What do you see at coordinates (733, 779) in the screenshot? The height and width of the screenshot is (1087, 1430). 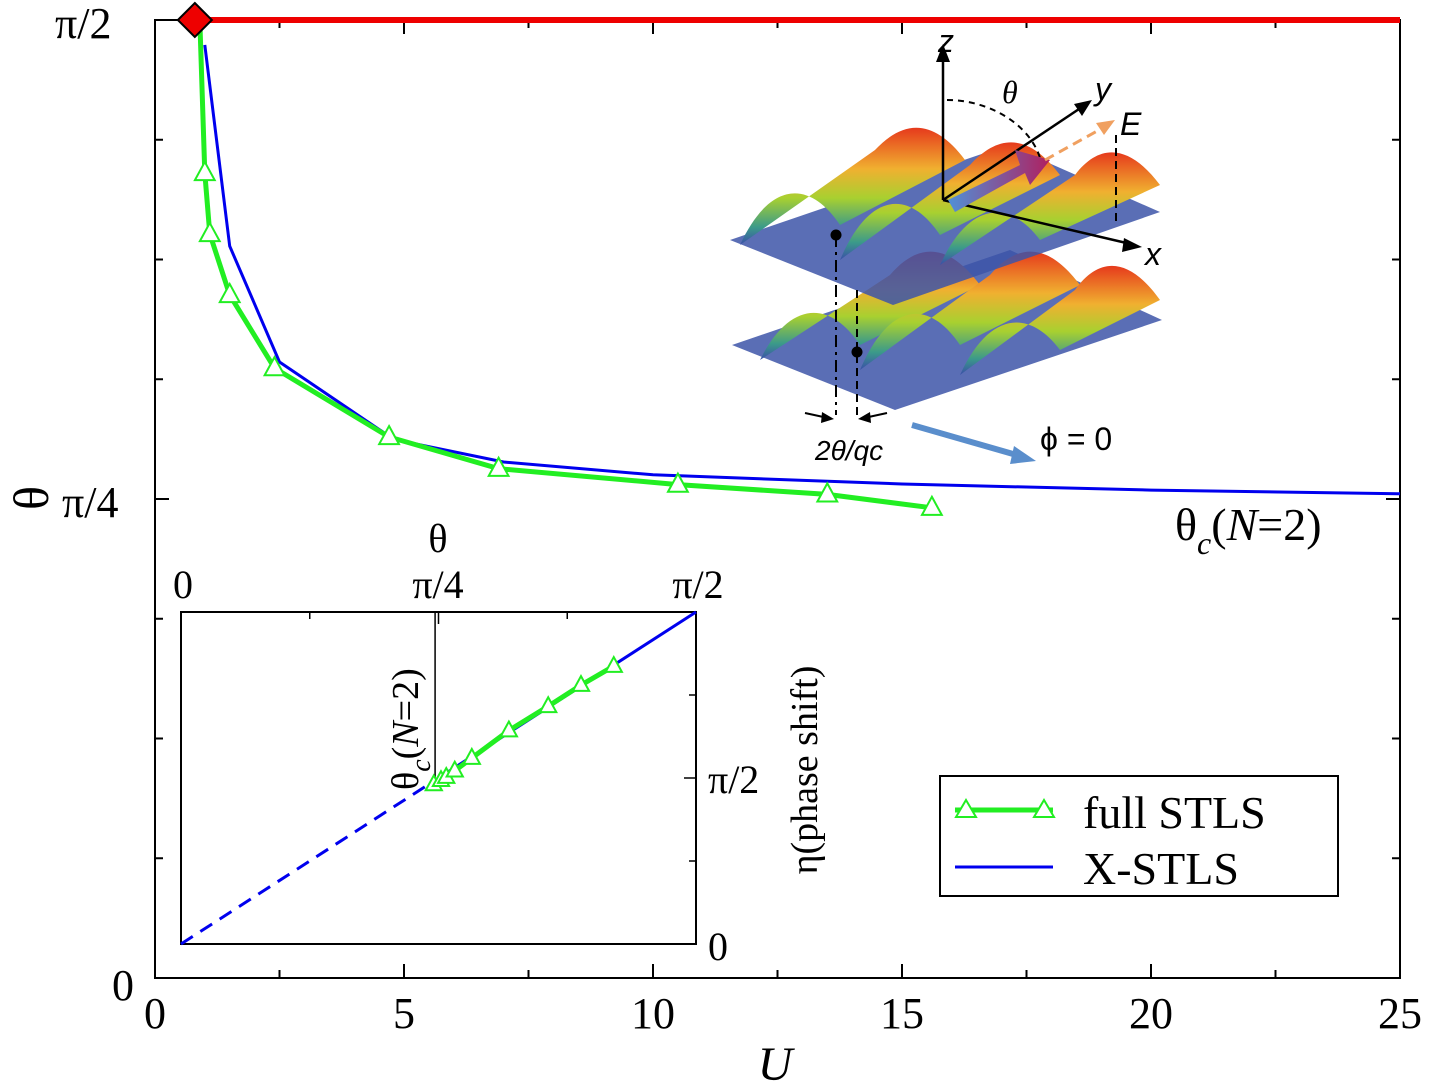 I see `inset-y-tick-pi2: π/2` at bounding box center [733, 779].